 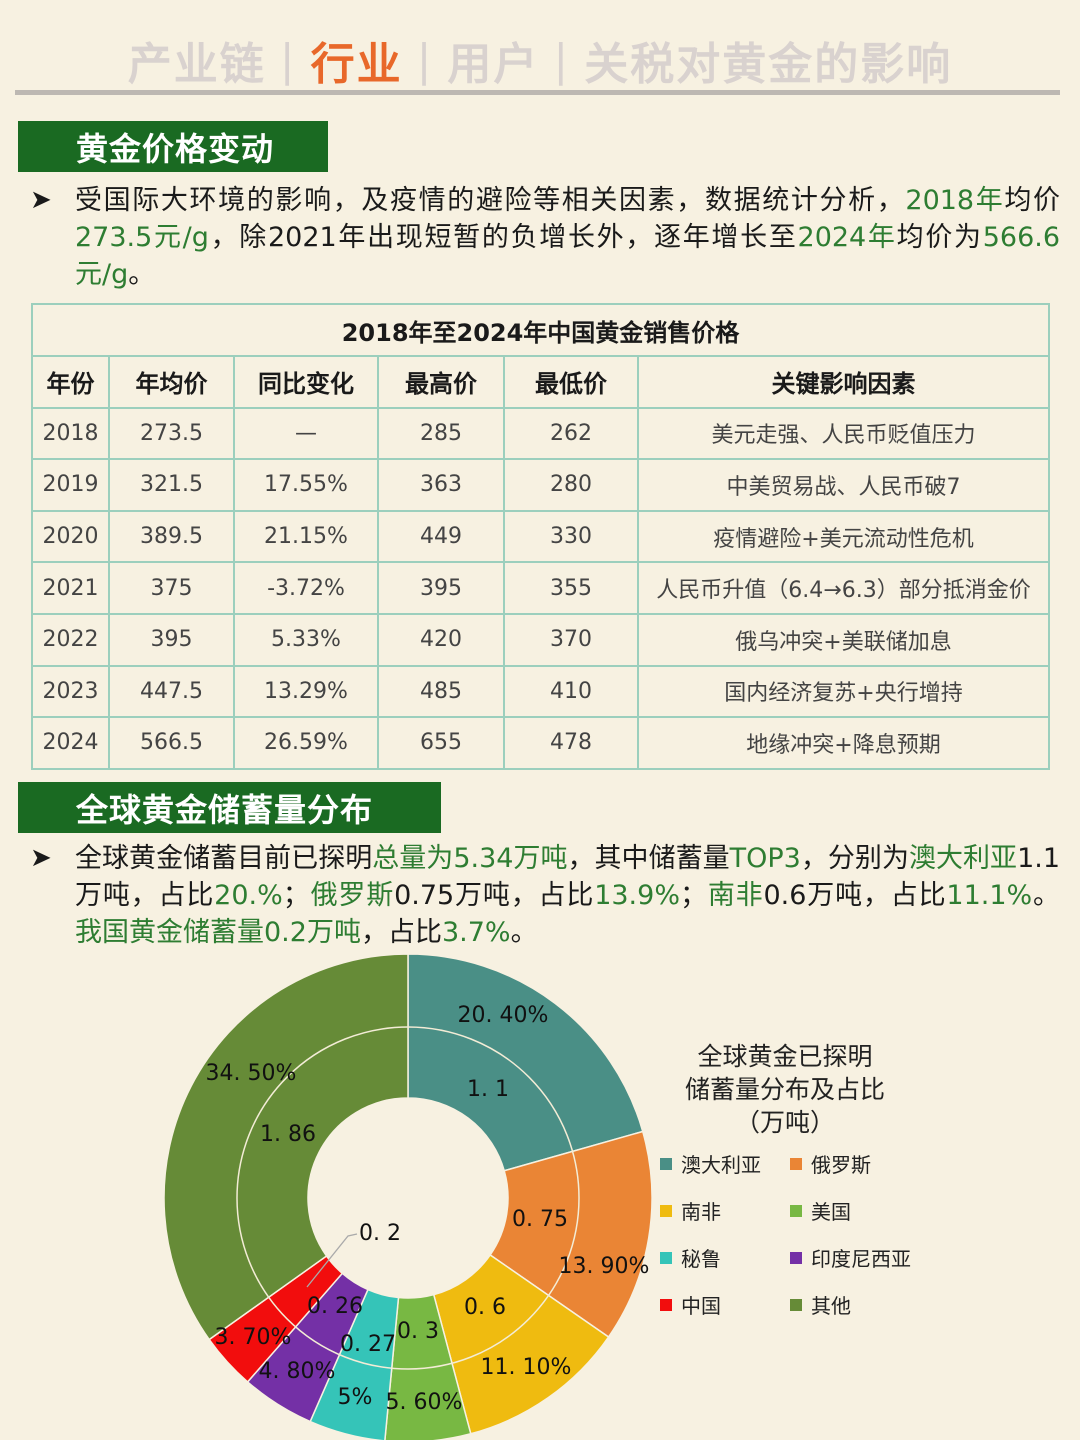 I want to click on percent-label: 5. 60%, so click(x=424, y=1402).